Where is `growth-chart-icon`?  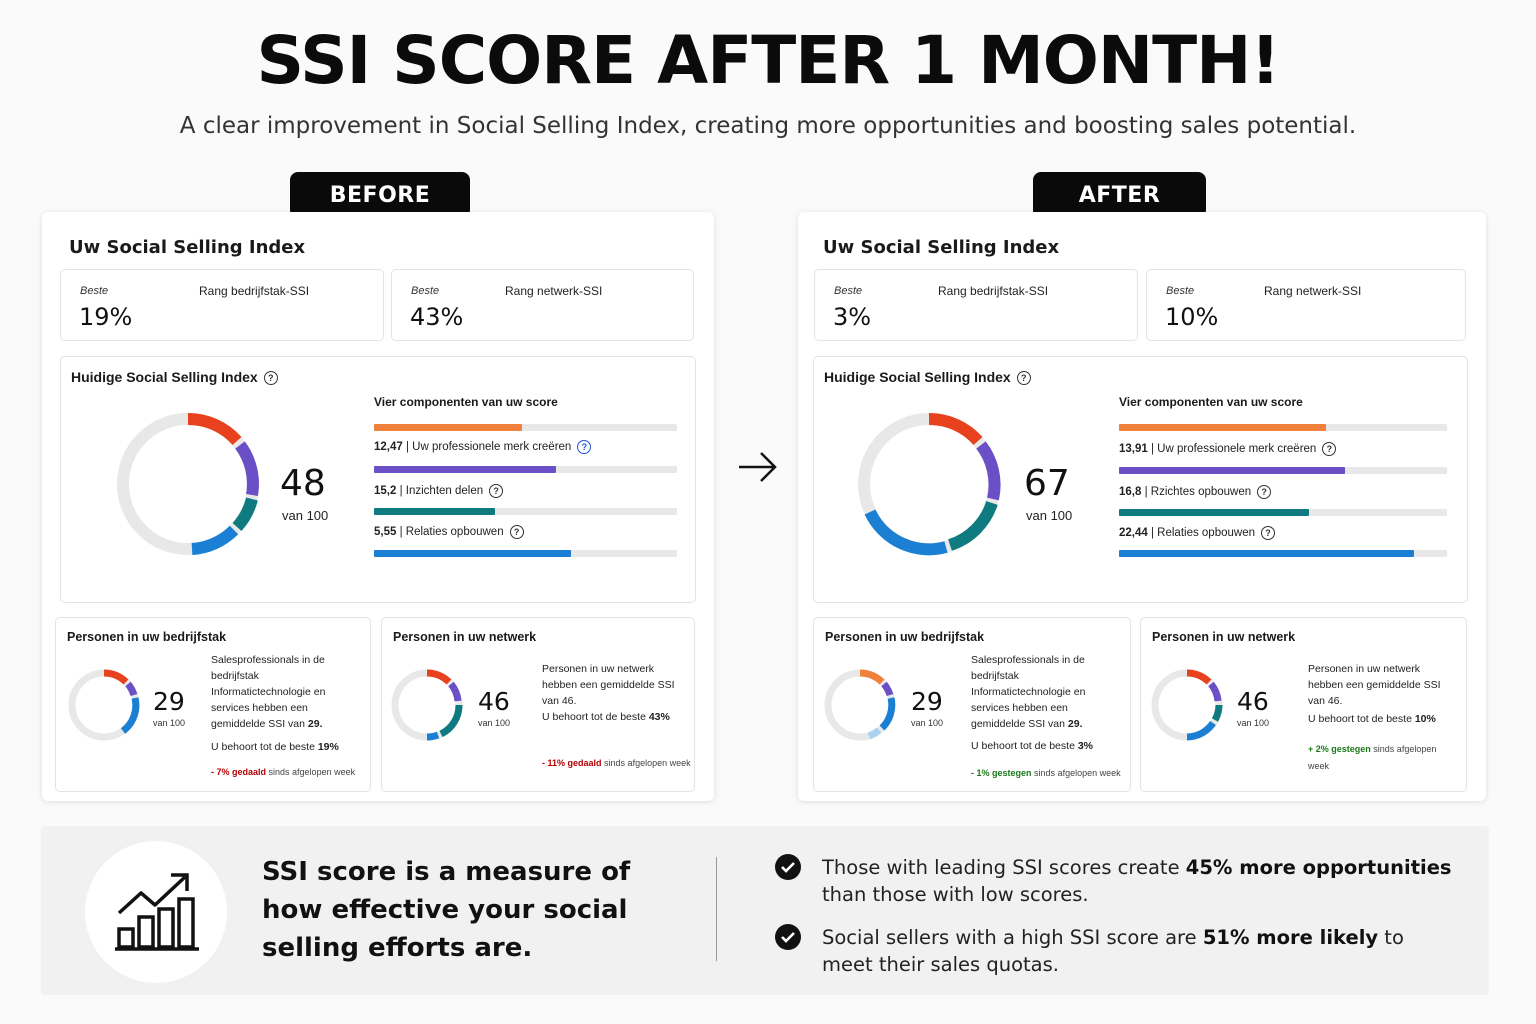 growth-chart-icon is located at coordinates (157, 912).